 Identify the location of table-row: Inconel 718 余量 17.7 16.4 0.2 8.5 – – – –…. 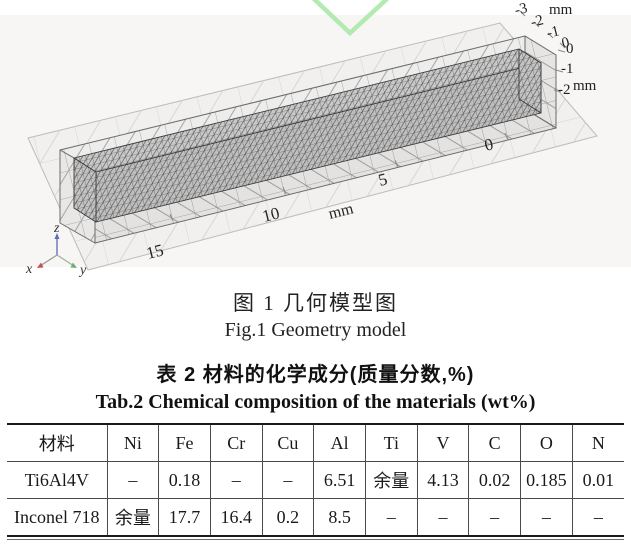
(315, 517).